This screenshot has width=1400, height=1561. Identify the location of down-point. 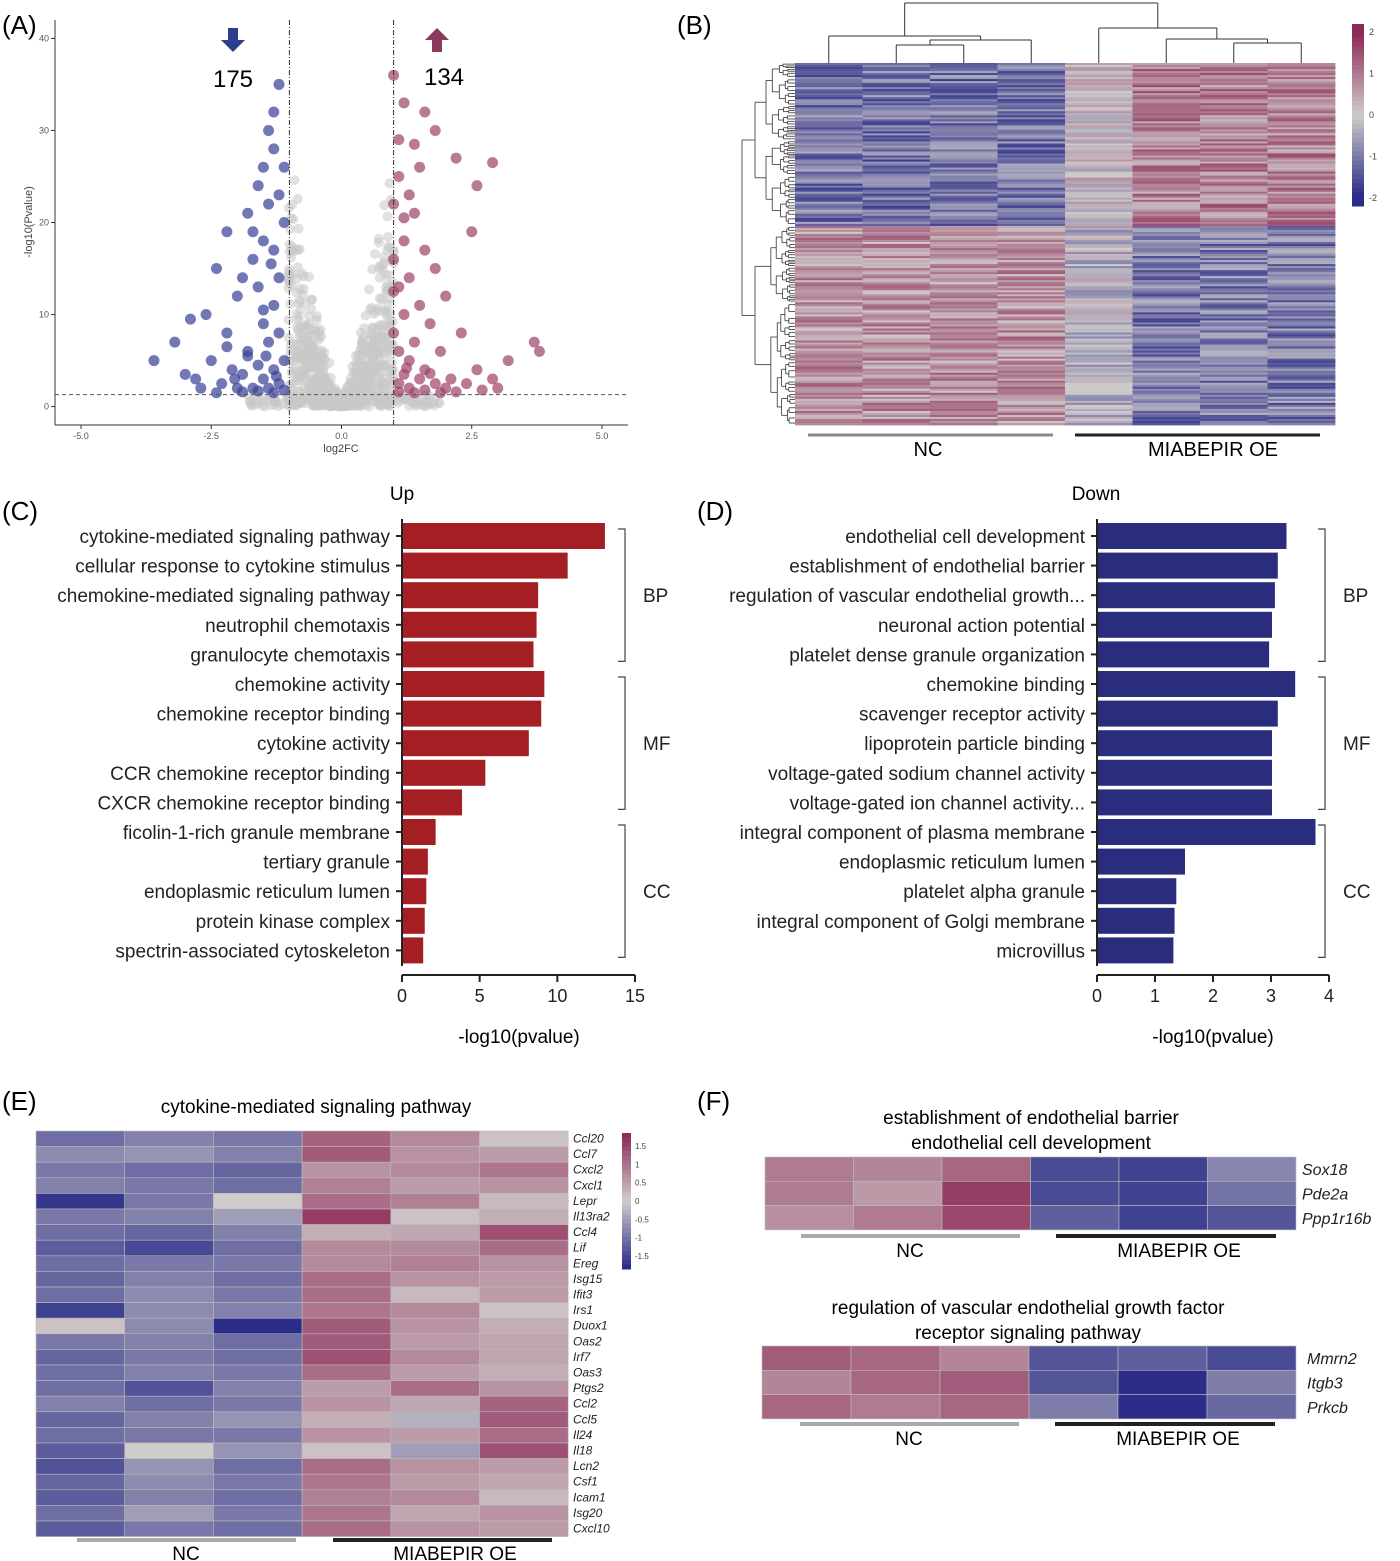
(216, 269).